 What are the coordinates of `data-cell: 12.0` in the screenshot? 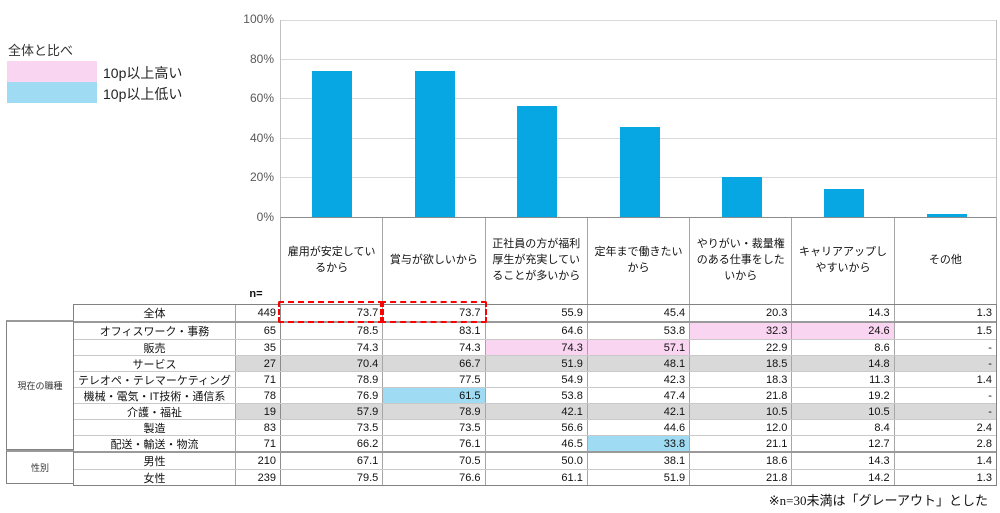 It's located at (741, 427).